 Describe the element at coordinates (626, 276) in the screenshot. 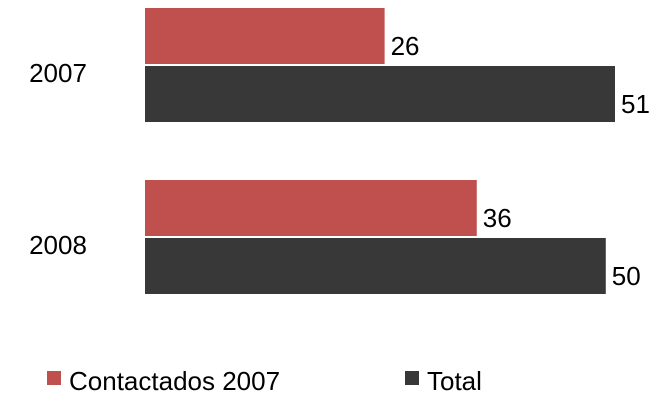

I see `data-label: 50` at that location.